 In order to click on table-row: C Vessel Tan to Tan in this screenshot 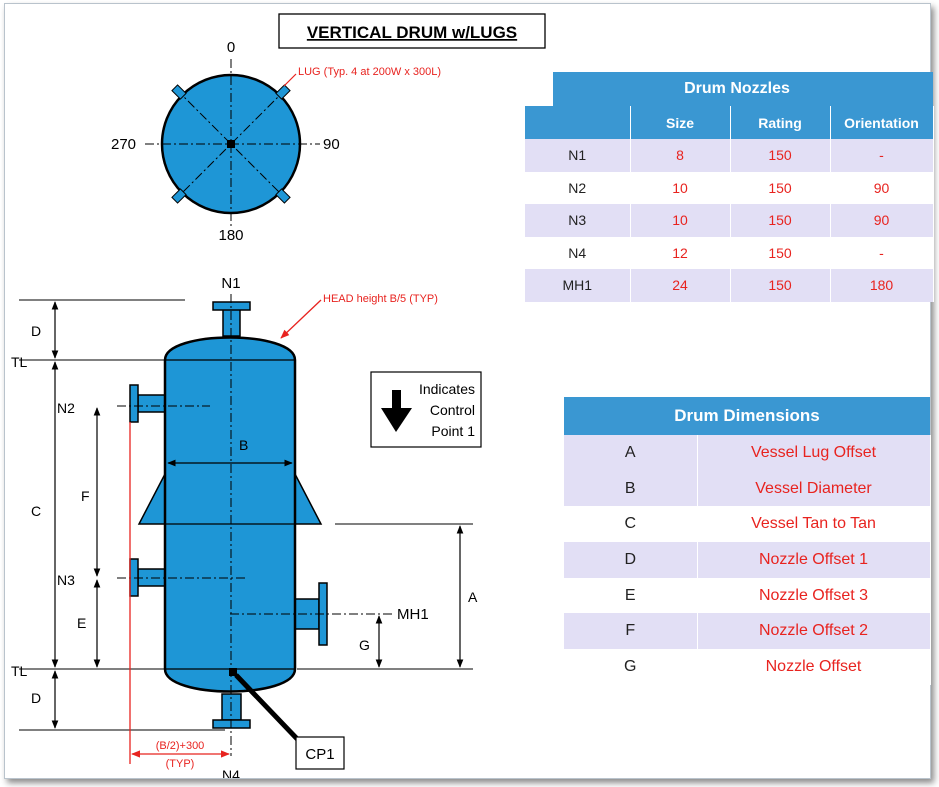, I will do `click(747, 524)`.